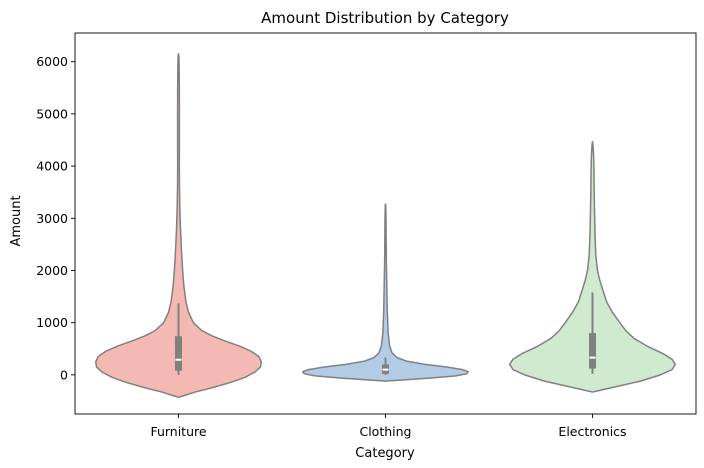 The height and width of the screenshot is (468, 704). Describe the element at coordinates (385, 453) in the screenshot. I see `x-axis-label: Category` at that location.